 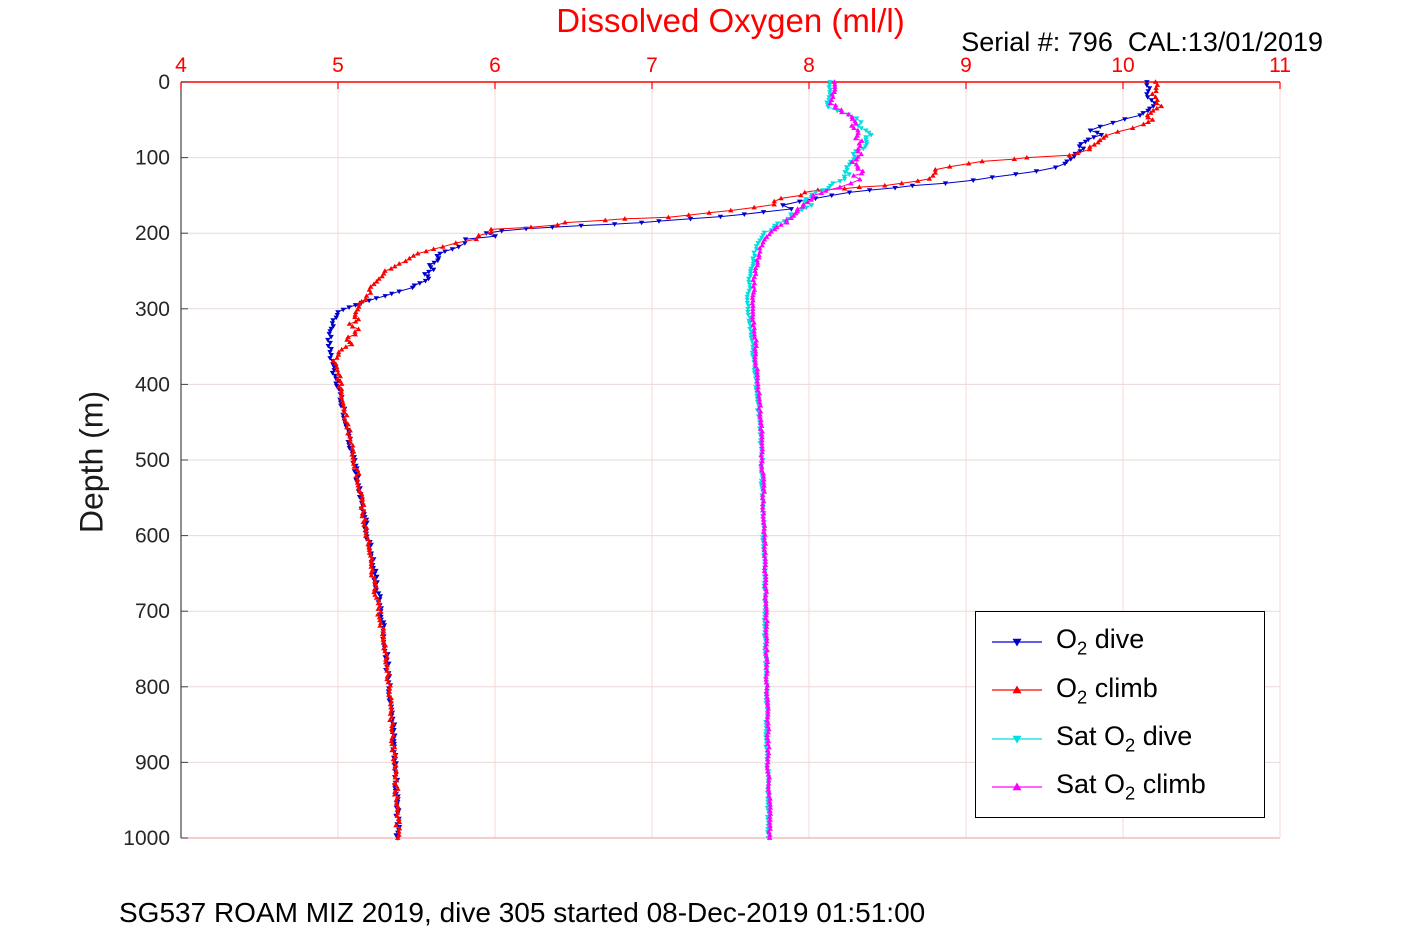 What do you see at coordinates (91, 462) in the screenshot?
I see `y-axis-label: Depth (m)` at bounding box center [91, 462].